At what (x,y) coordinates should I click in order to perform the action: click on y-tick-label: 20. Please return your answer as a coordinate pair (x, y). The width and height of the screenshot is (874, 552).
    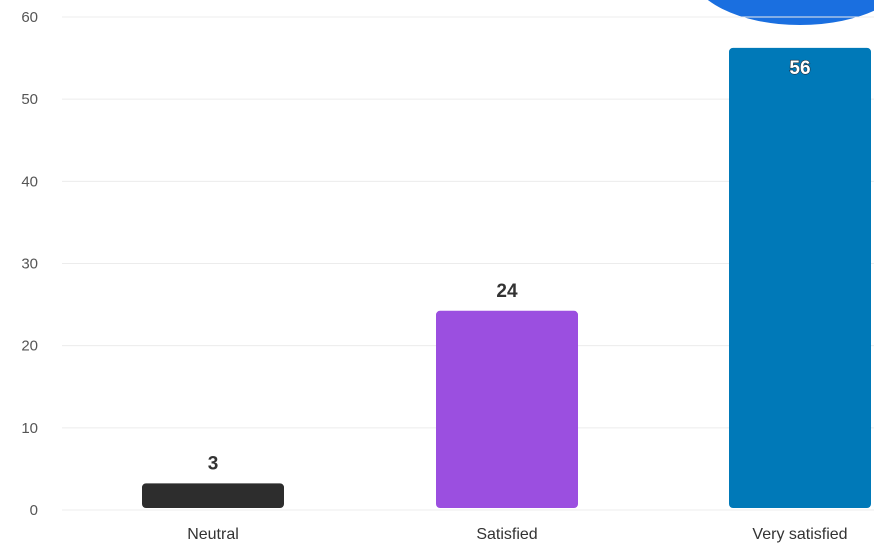
    Looking at the image, I should click on (29, 346).